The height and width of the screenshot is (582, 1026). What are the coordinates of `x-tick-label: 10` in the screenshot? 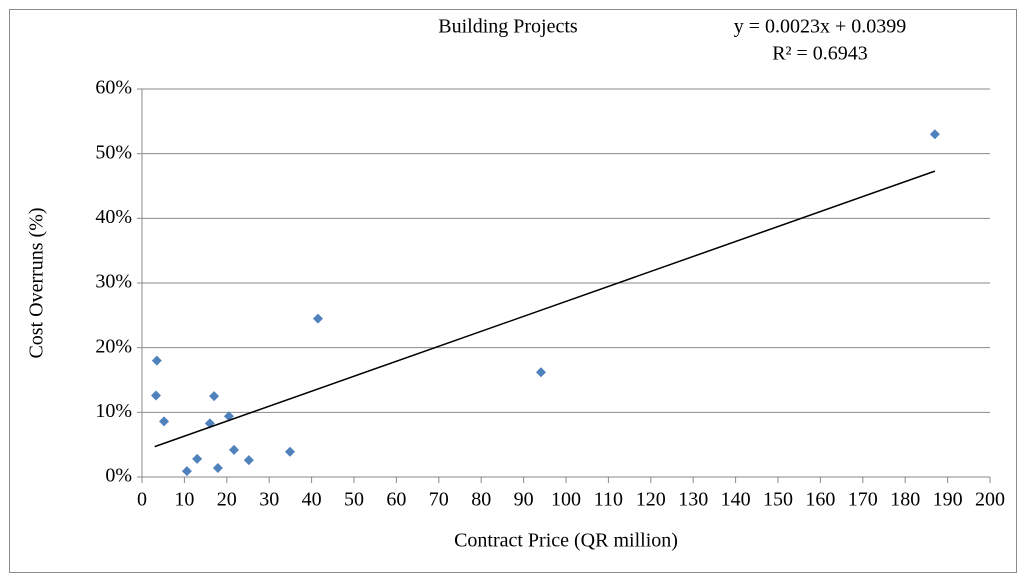 It's located at (184, 500).